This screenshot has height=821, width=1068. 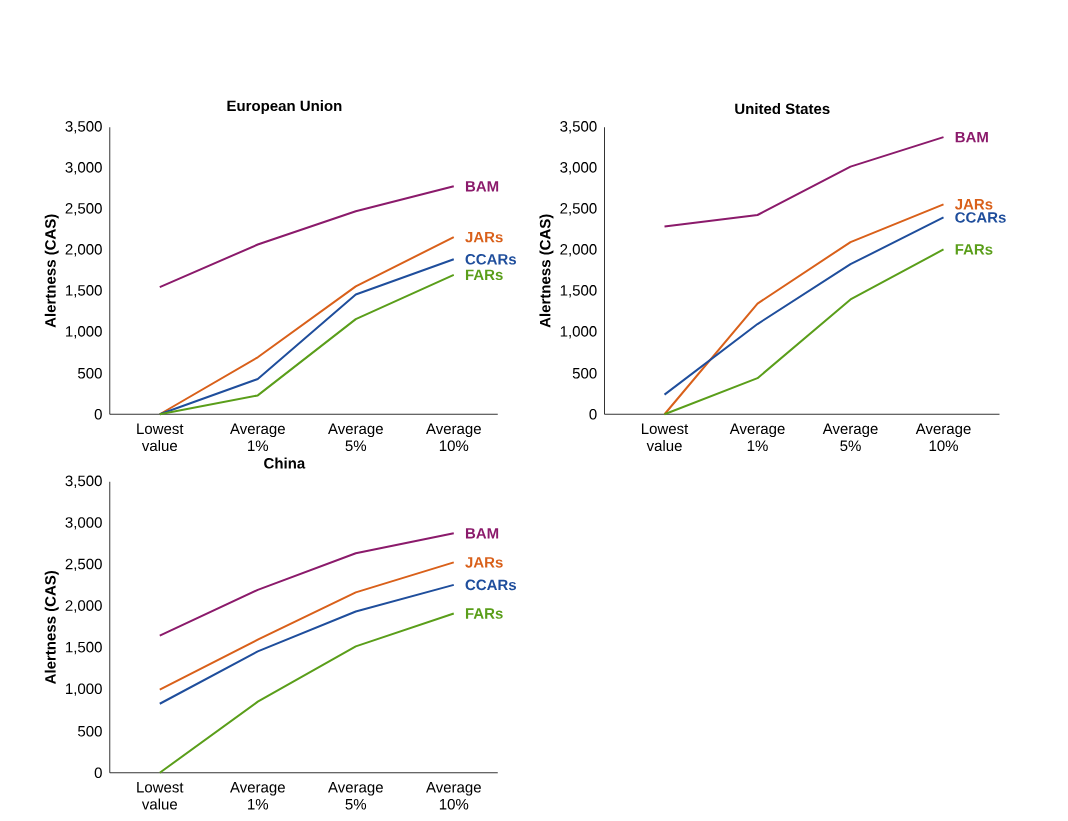 I want to click on chart-title: China, so click(x=285, y=463).